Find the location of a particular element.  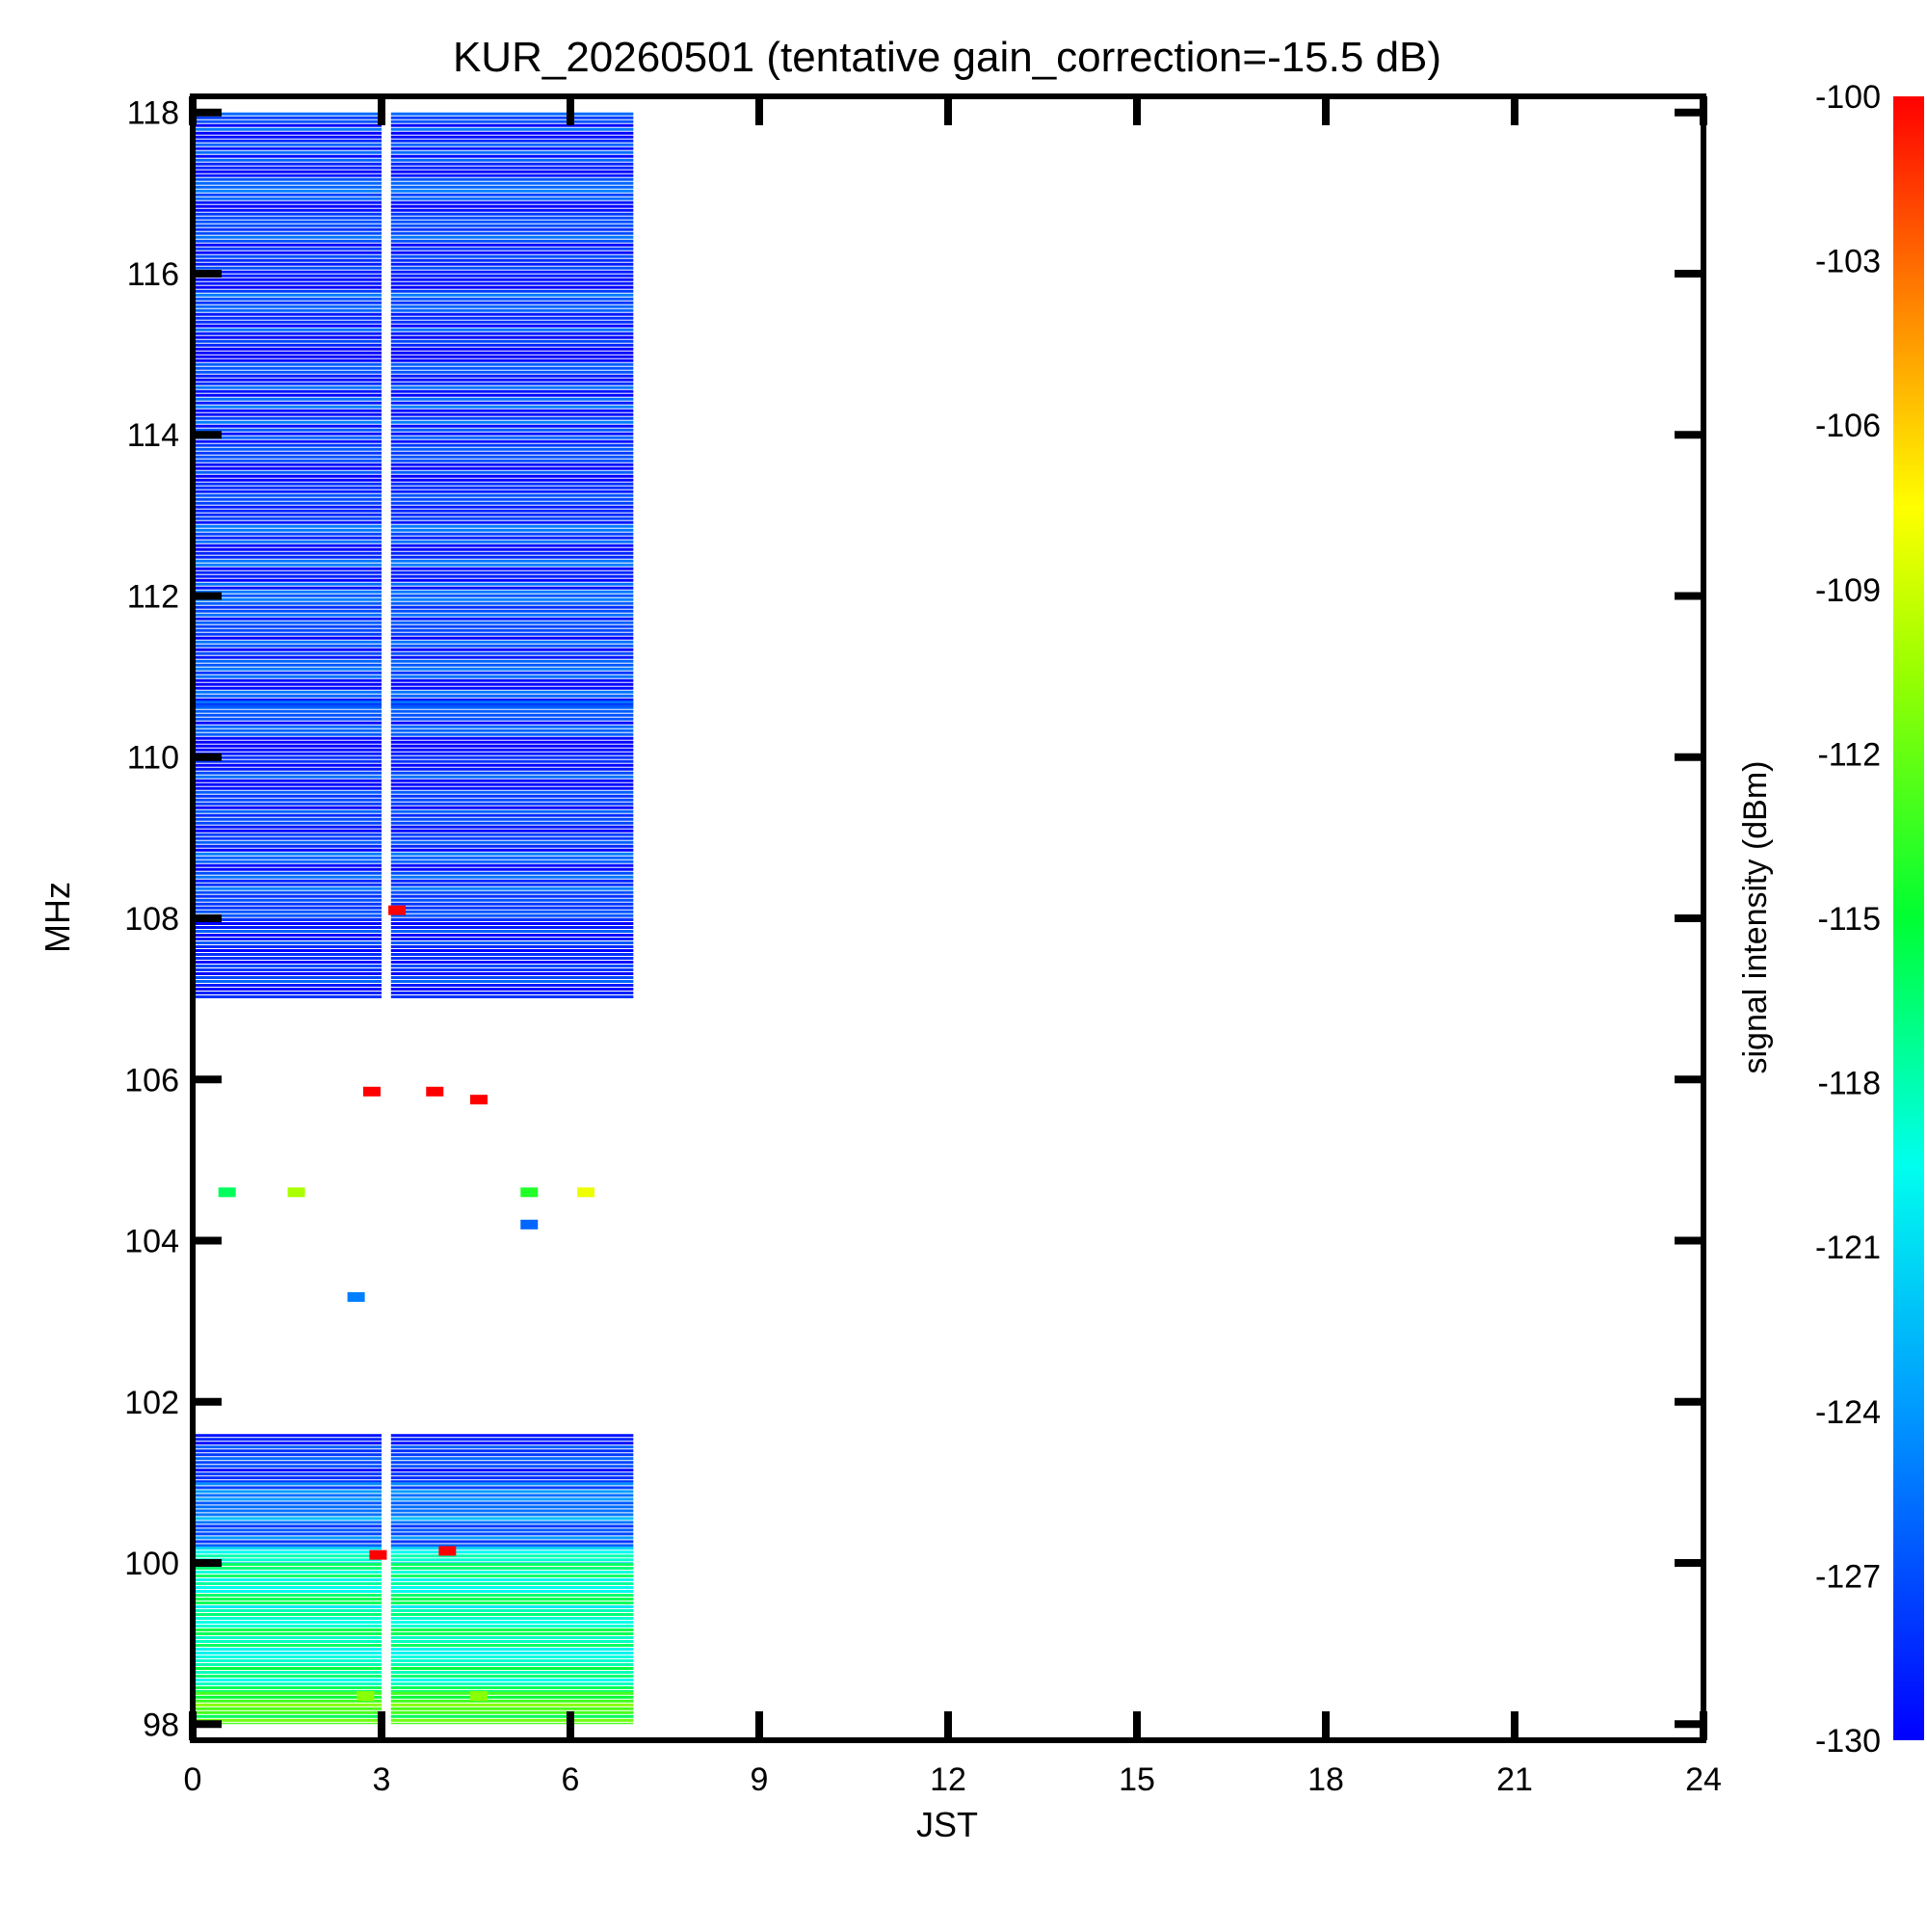

y-tick-label: 110 is located at coordinates (153, 758).